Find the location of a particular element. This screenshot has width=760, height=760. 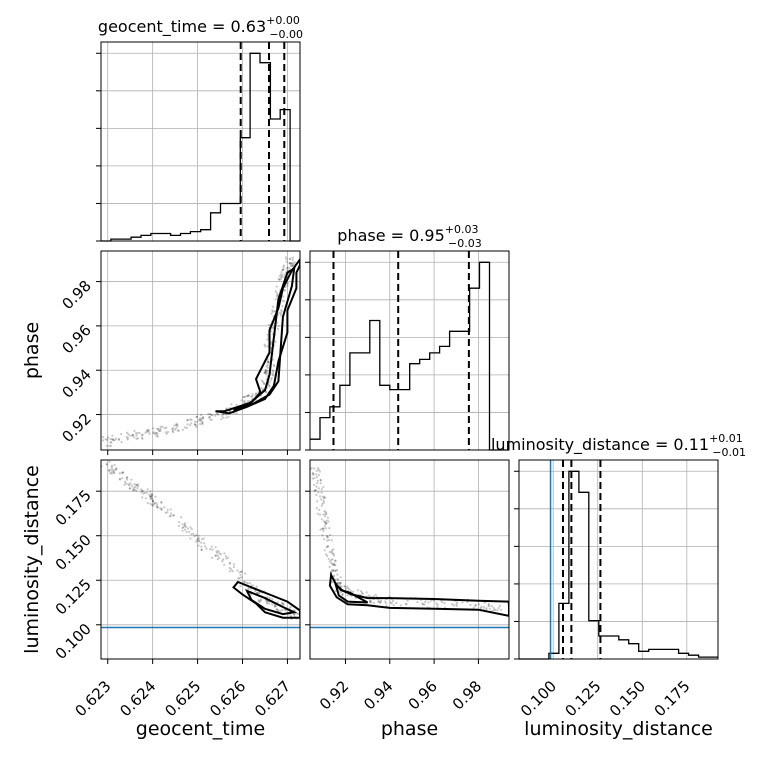

x-axis-label: luminosity_distance is located at coordinates (618, 729).